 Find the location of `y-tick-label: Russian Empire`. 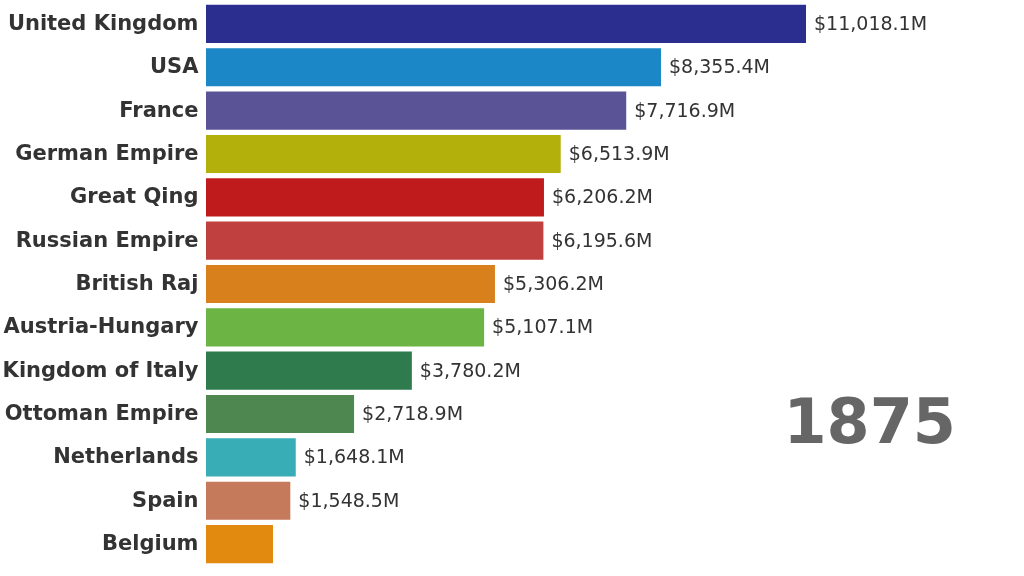

y-tick-label: Russian Empire is located at coordinates (107, 239).